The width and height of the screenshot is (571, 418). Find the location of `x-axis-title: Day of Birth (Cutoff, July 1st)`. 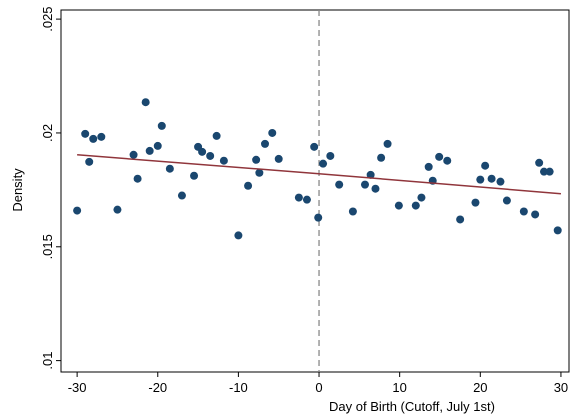

x-axis-title: Day of Birth (Cutoff, July 1st) is located at coordinates (412, 406).